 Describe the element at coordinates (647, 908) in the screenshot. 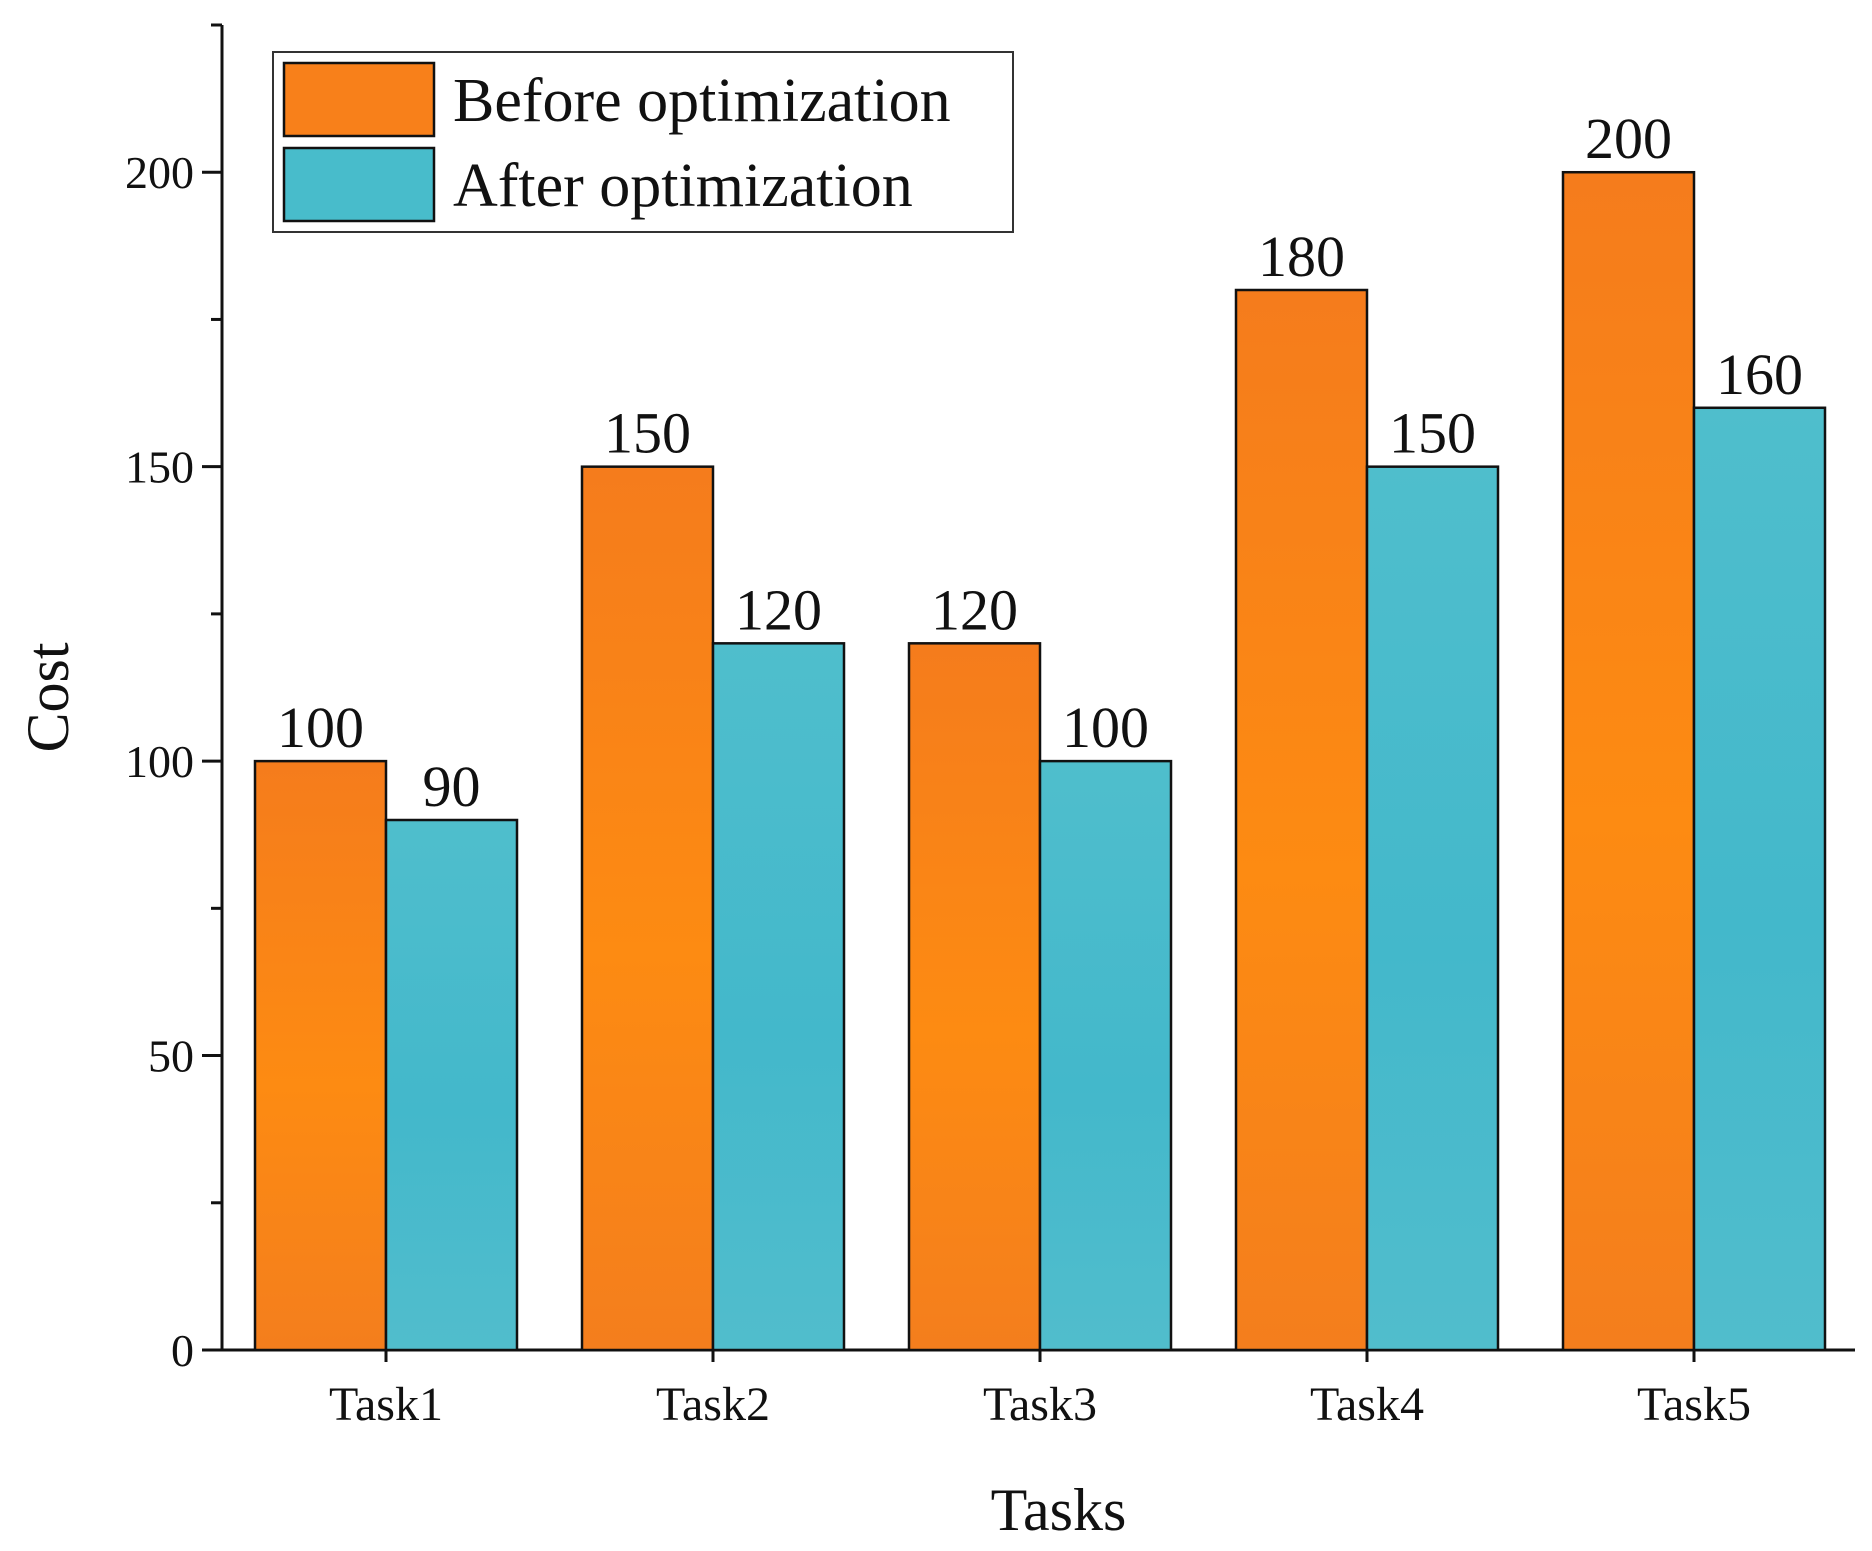

I see `bar-before-task2` at that location.